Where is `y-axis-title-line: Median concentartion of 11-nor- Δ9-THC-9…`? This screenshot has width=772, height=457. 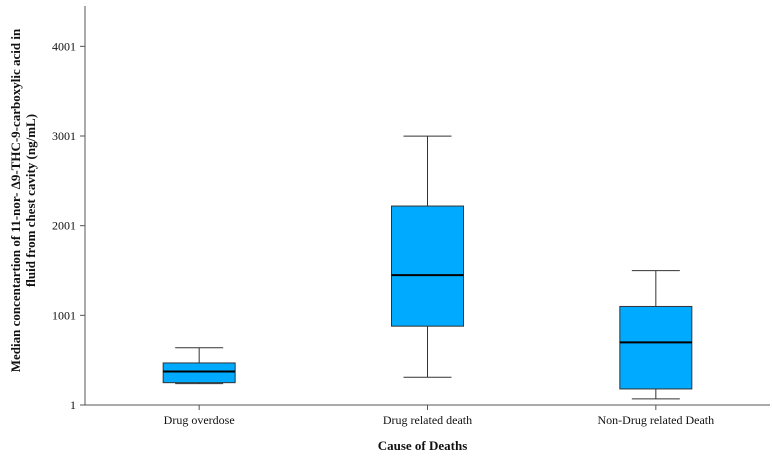
y-axis-title-line: Median concentartion of 11-nor- Δ9-THC-9… is located at coordinates (15, 200).